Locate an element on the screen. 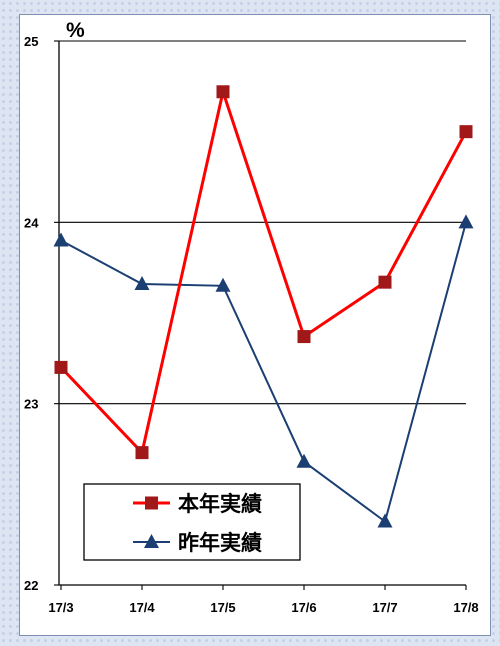  legend-box is located at coordinates (192, 522).